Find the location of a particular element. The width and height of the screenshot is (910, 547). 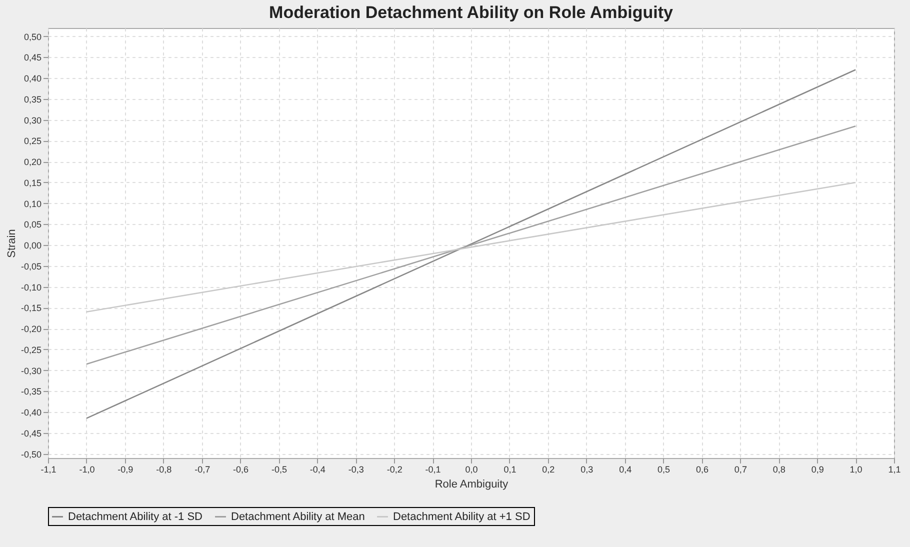

x-tick-label: -1,0 is located at coordinates (87, 469).